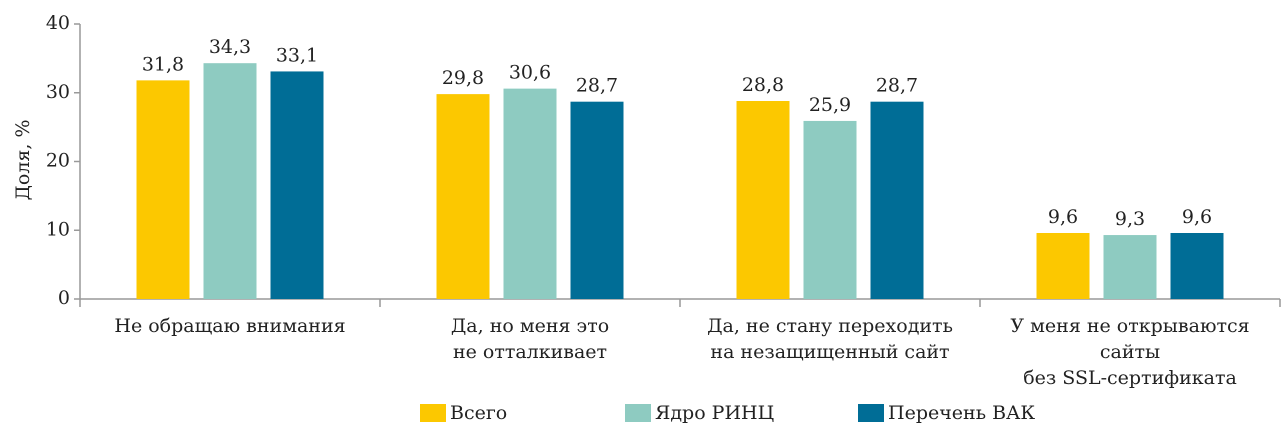  I want to click on y-tick-label: 10, so click(58, 229).